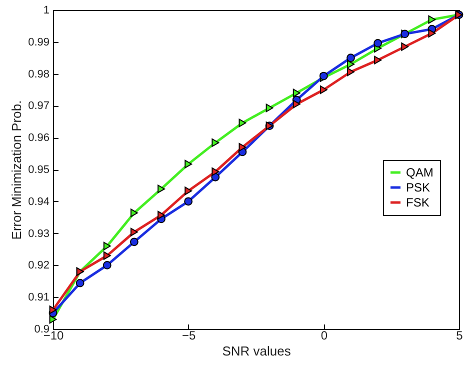 This screenshot has height=373, width=474. I want to click on x-axis-title: SNR values, so click(257, 351).